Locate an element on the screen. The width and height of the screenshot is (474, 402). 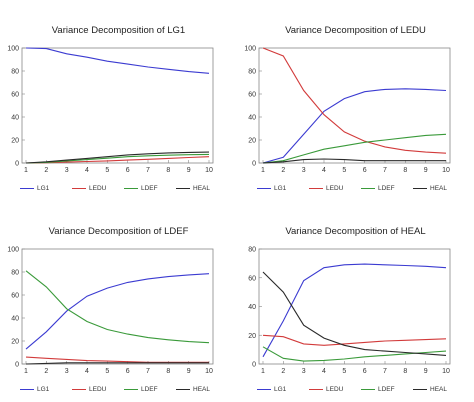
y-tick-label: 80 is located at coordinates (252, 72).